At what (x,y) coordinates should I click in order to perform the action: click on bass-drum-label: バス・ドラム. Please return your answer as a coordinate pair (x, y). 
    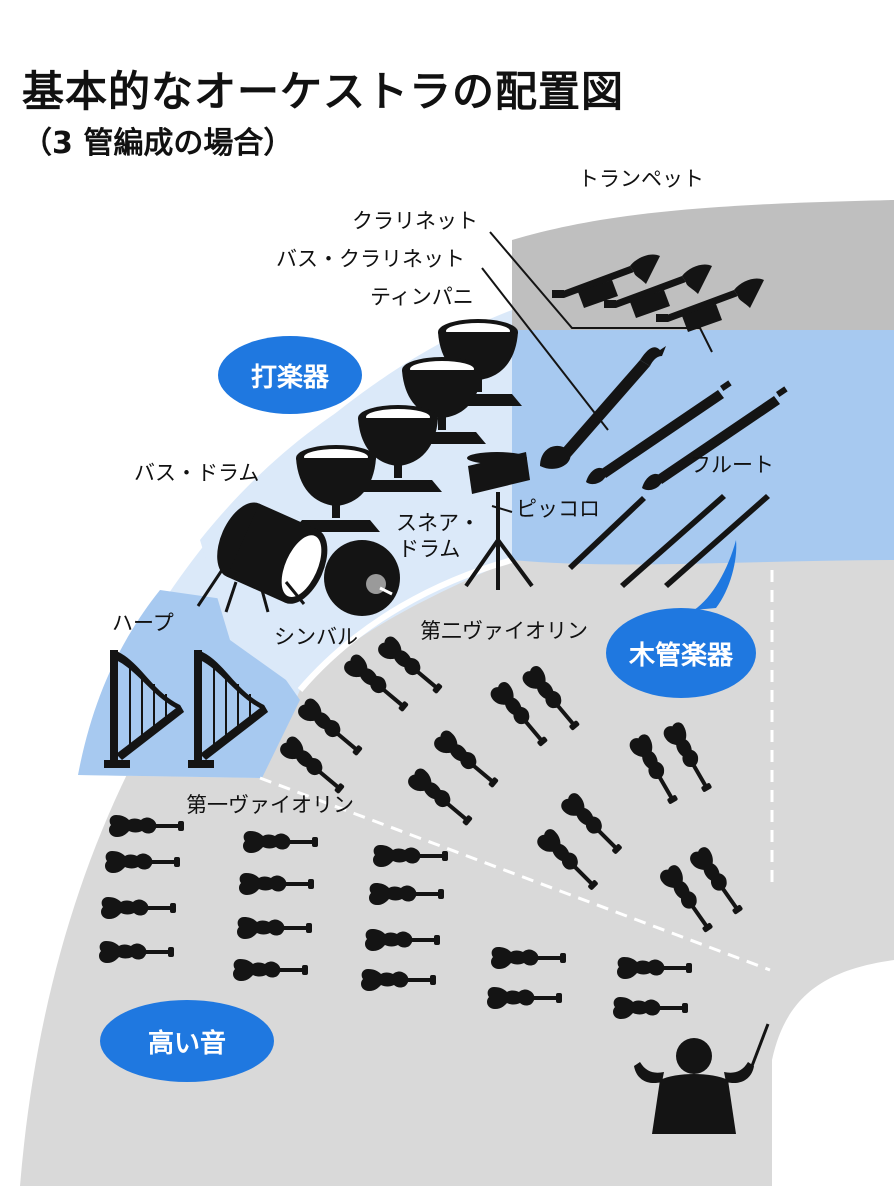
    Looking at the image, I should click on (197, 473).